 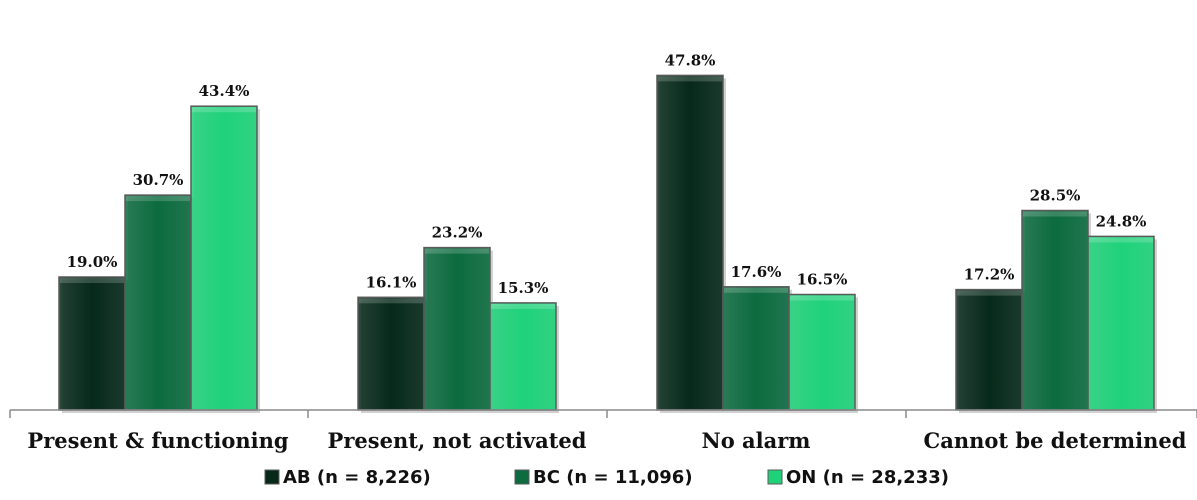 What do you see at coordinates (756, 272) in the screenshot?
I see `value-label: 17.6%` at bounding box center [756, 272].